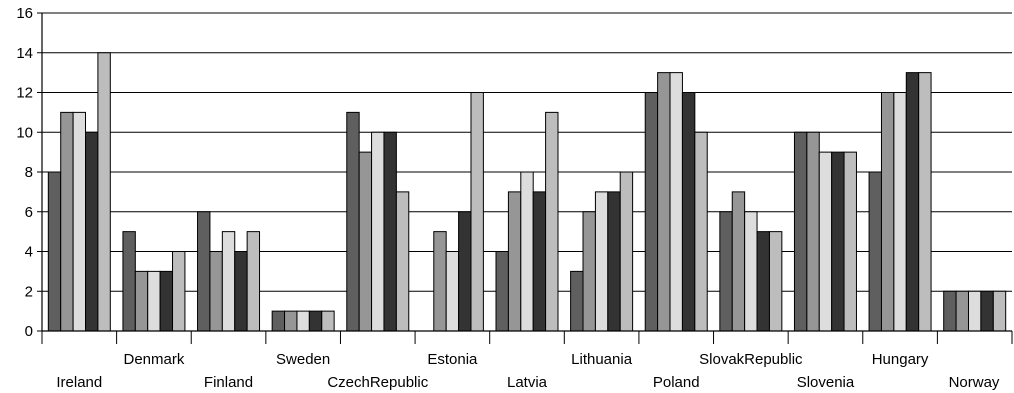  I want to click on y-tick-label: 10, so click(24, 132).